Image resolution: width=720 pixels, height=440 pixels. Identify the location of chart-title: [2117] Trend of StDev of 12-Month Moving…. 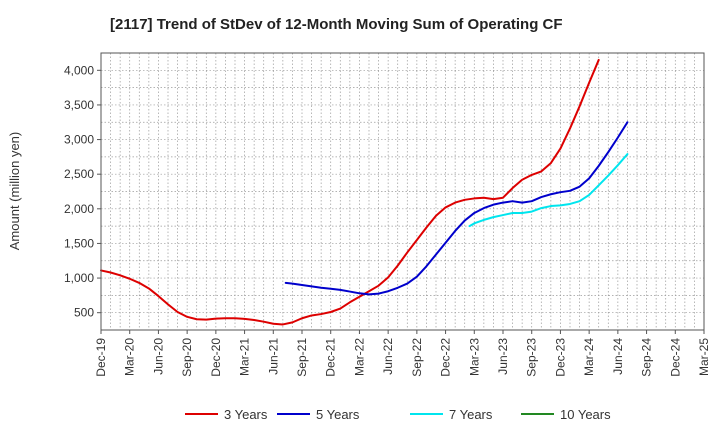
(336, 24).